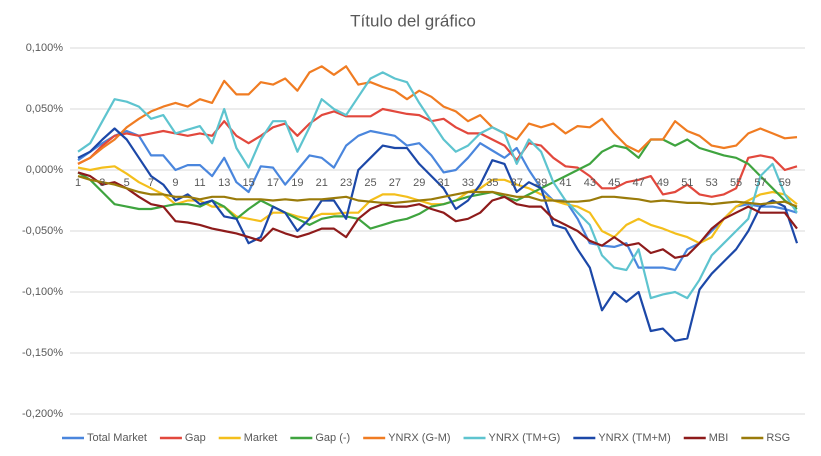 The image size is (821, 456). What do you see at coordinates (760, 183) in the screenshot?
I see `x-tick-label: 57` at bounding box center [760, 183].